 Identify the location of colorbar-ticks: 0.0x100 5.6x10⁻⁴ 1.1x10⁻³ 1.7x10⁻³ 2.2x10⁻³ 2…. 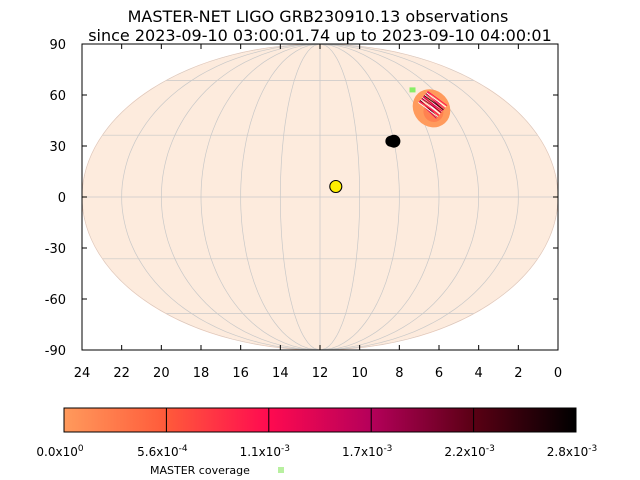
(316, 433).